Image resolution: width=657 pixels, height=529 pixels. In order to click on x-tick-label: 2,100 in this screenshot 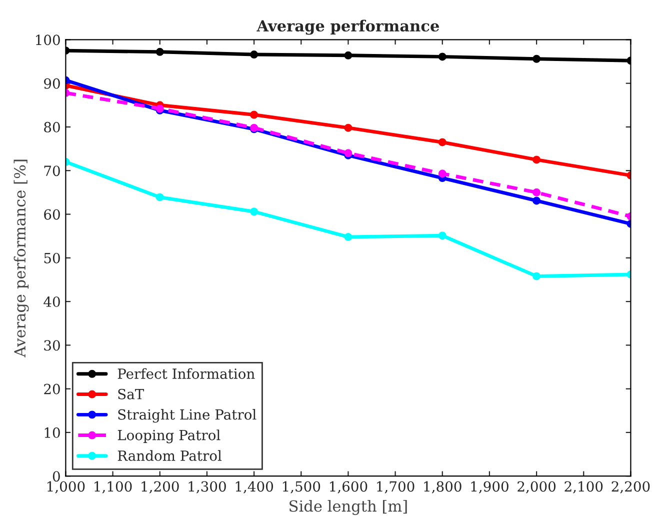, I will do `click(583, 487)`.